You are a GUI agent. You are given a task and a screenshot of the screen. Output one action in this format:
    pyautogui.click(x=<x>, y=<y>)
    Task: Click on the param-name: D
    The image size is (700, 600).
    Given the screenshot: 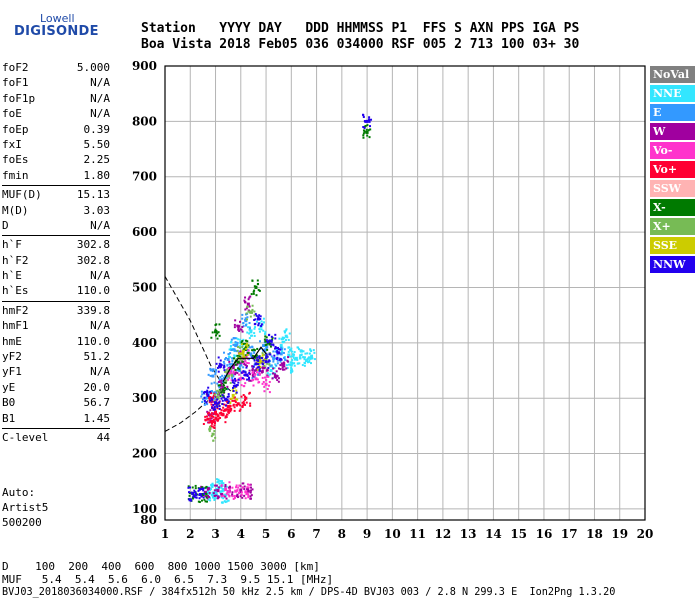 What is the action you would take?
    pyautogui.click(x=5, y=225)
    